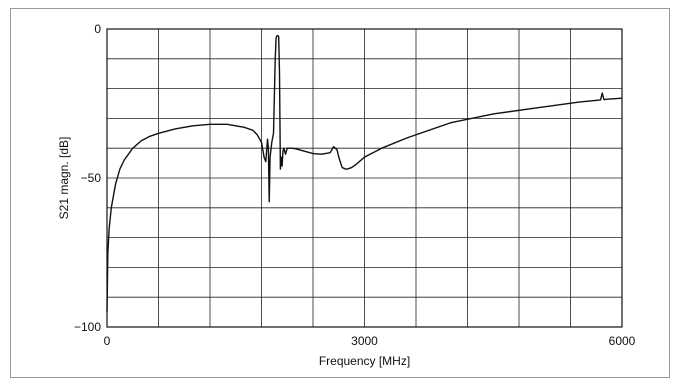  What do you see at coordinates (64, 178) in the screenshot?
I see `y-axis-title: S21 magn. [dB]` at bounding box center [64, 178].